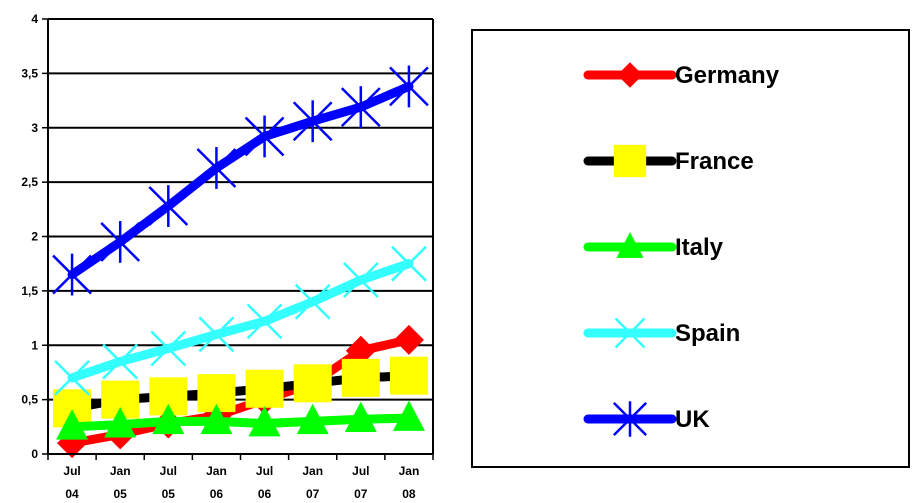  I want to click on legend-item-germany: Germany, so click(681, 75).